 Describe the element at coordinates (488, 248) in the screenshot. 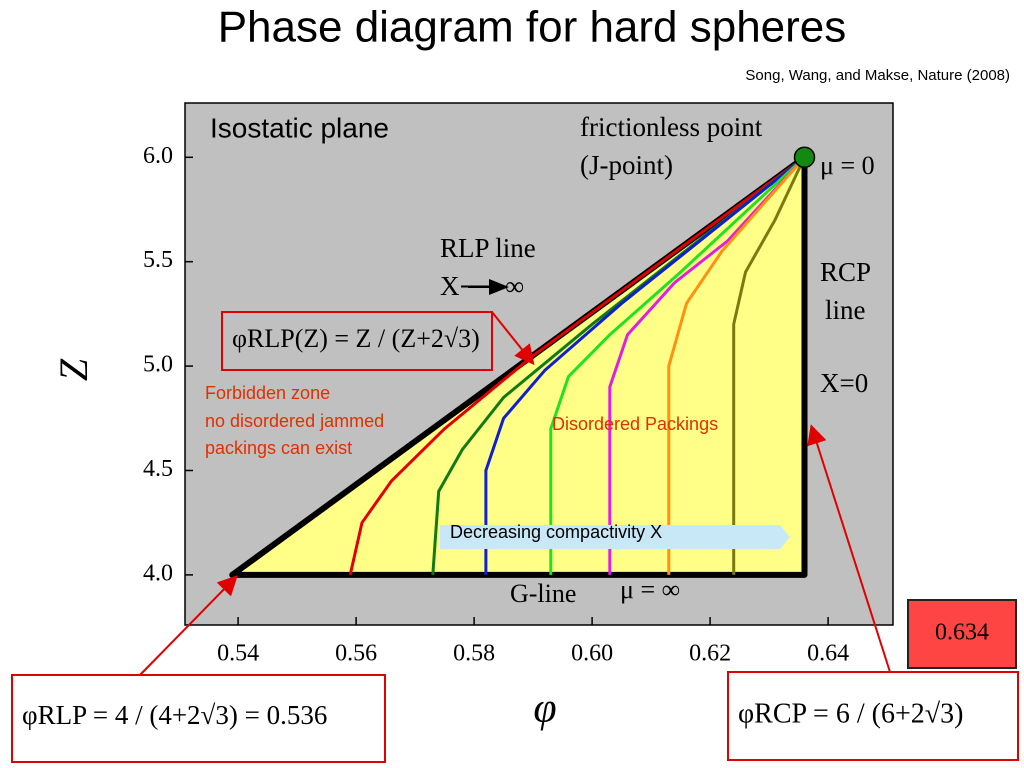

I see `annotation: RLP line` at that location.